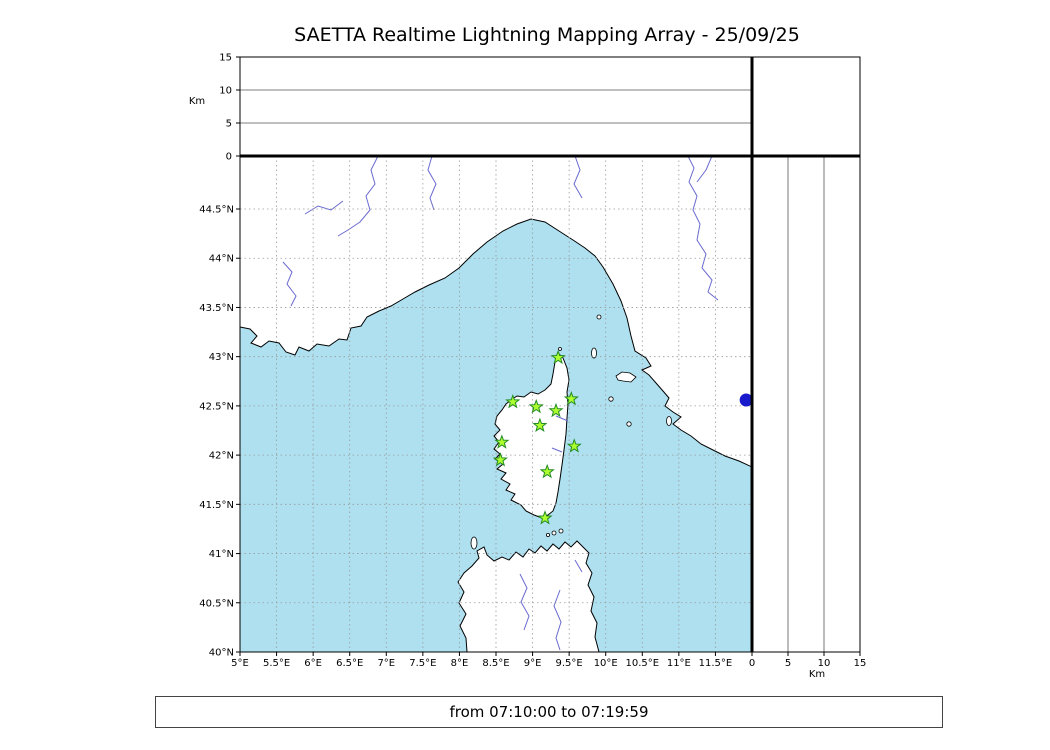 This screenshot has width=1050, height=750. Describe the element at coordinates (221, 357) in the screenshot. I see `lat-tick-label: 43°N` at that location.